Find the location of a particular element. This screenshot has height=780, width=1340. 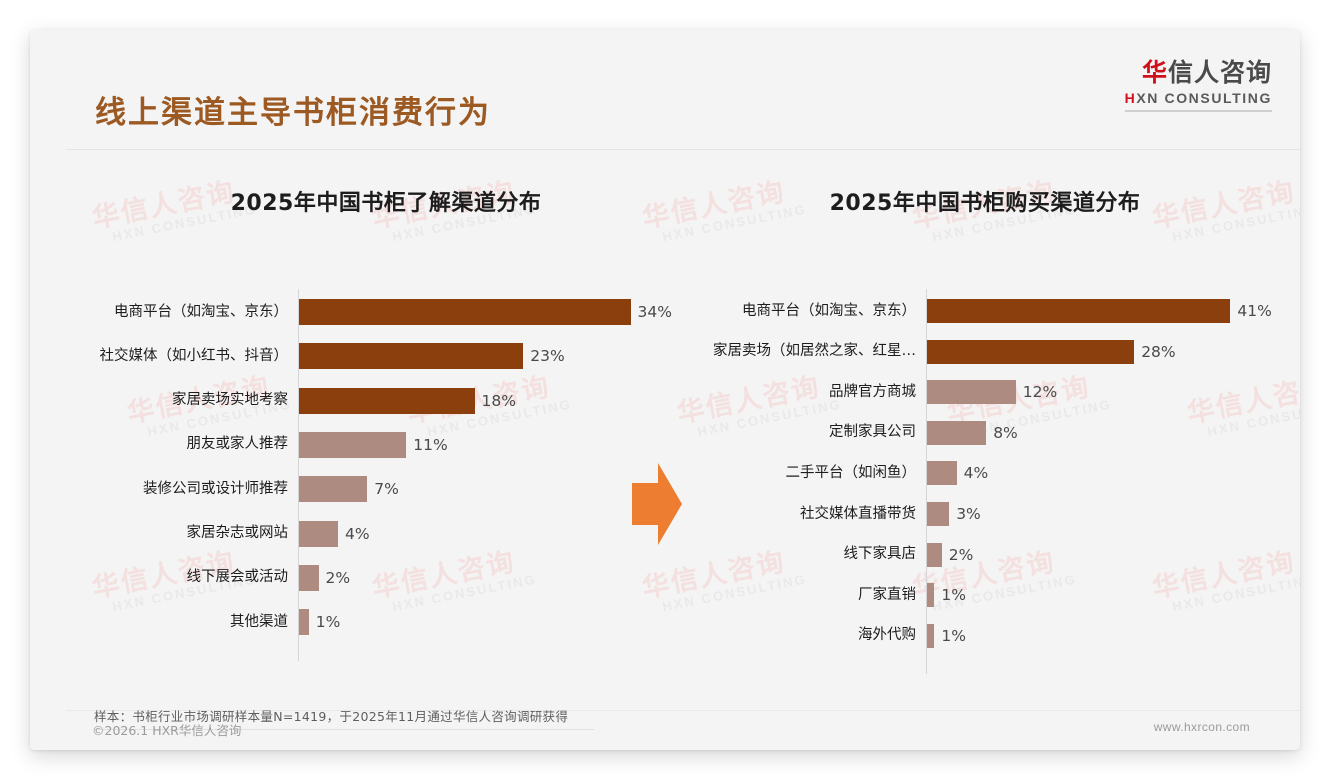

bar-value-label: 18% is located at coordinates (498, 400).